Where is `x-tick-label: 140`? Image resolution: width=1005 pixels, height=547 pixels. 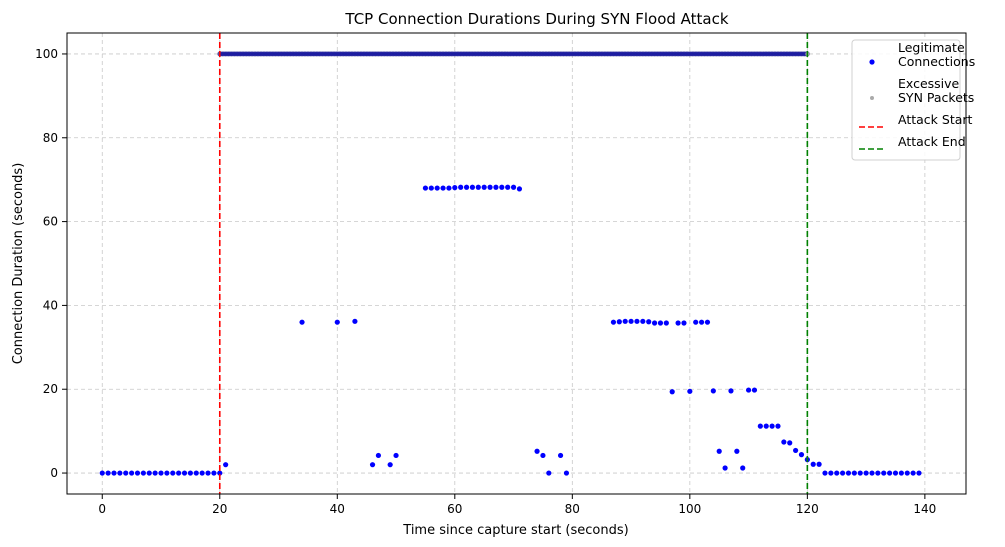
x-tick-label: 140 is located at coordinates (924, 509).